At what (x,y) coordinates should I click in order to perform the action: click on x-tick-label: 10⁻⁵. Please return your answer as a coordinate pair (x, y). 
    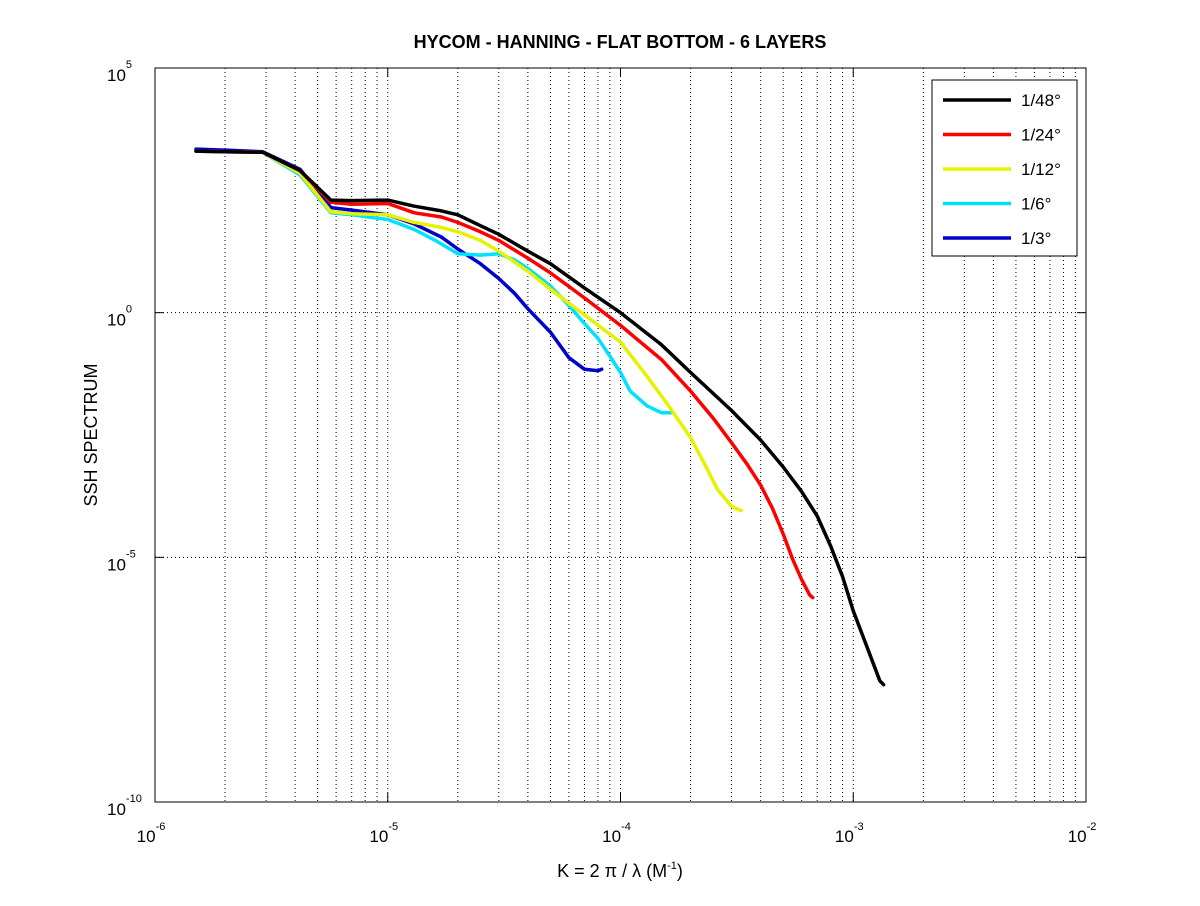
    Looking at the image, I should click on (383, 833).